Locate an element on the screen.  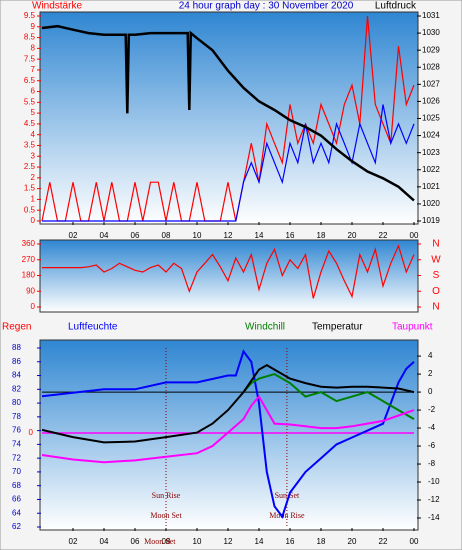
y2-tick-label: S is located at coordinates (436, 275).